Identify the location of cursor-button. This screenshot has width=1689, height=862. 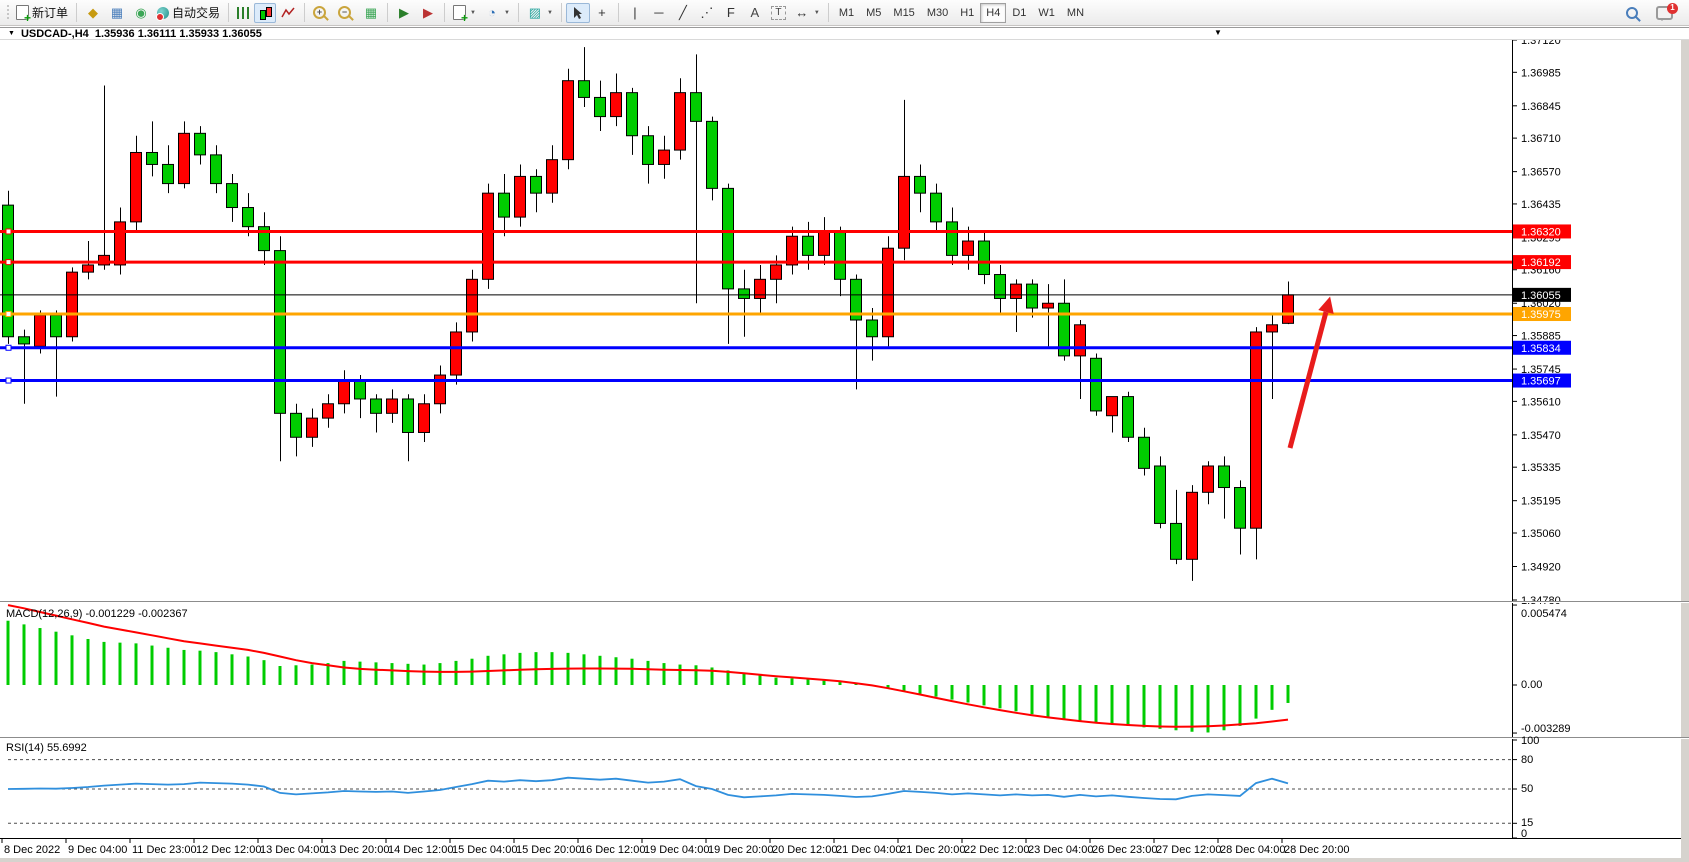
(577, 12).